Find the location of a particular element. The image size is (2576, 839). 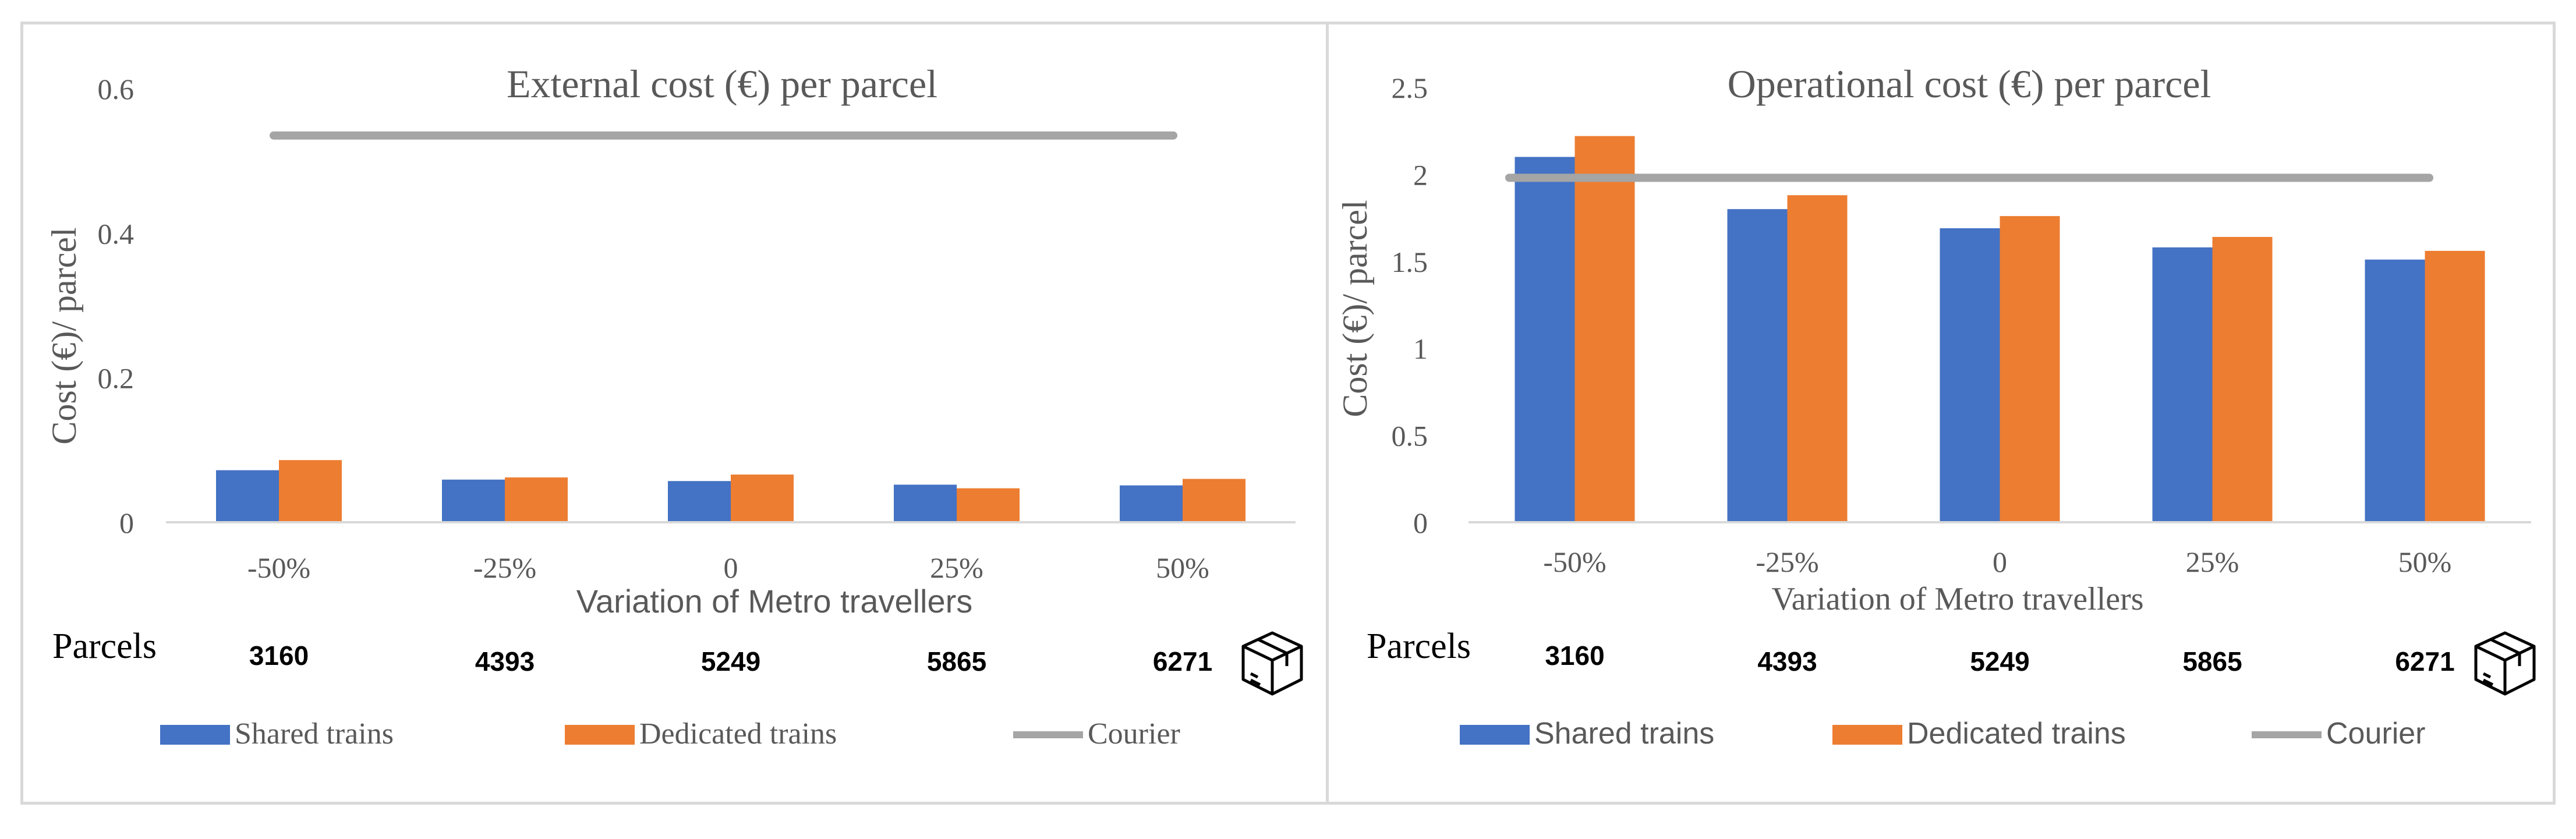

y-tick-label: 0.5 is located at coordinates (1410, 436).